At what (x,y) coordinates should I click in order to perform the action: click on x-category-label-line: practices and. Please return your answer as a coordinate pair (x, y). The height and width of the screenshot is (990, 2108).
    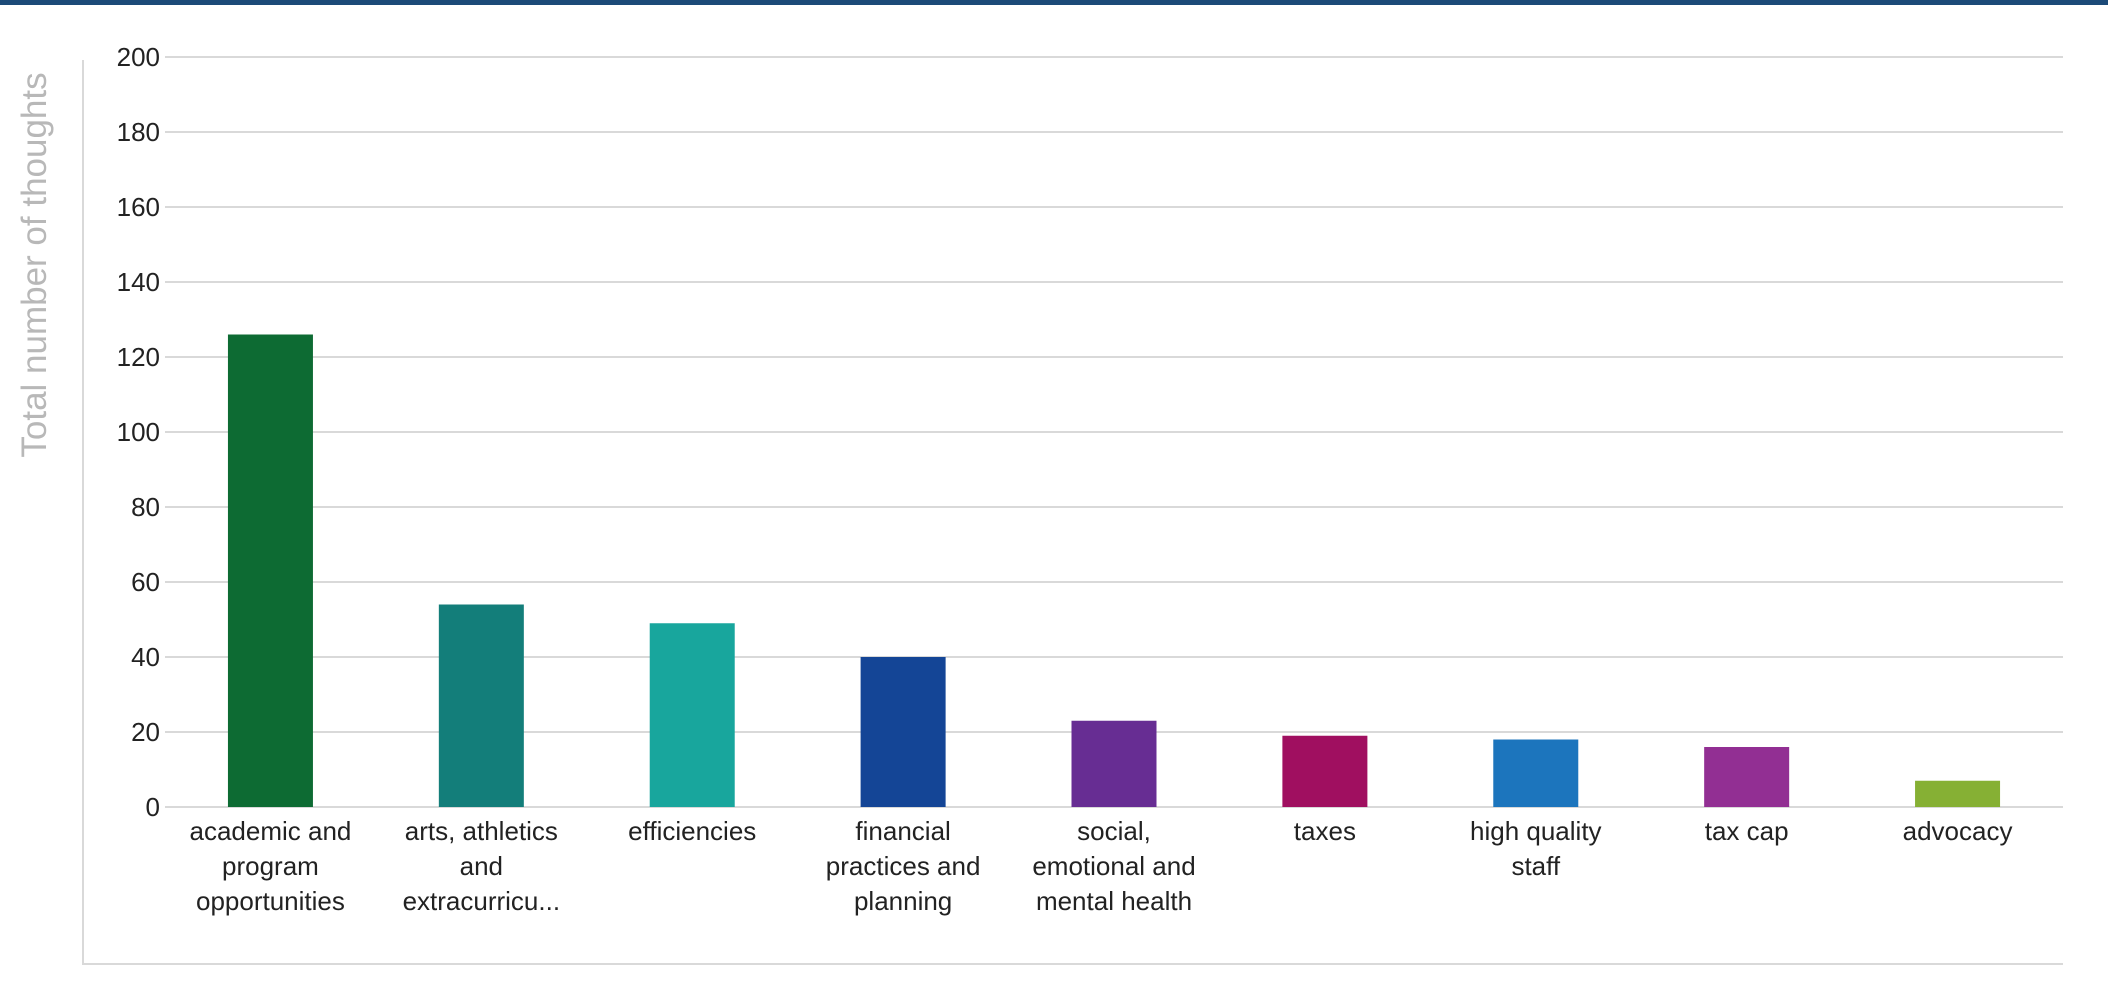
    Looking at the image, I should click on (903, 866).